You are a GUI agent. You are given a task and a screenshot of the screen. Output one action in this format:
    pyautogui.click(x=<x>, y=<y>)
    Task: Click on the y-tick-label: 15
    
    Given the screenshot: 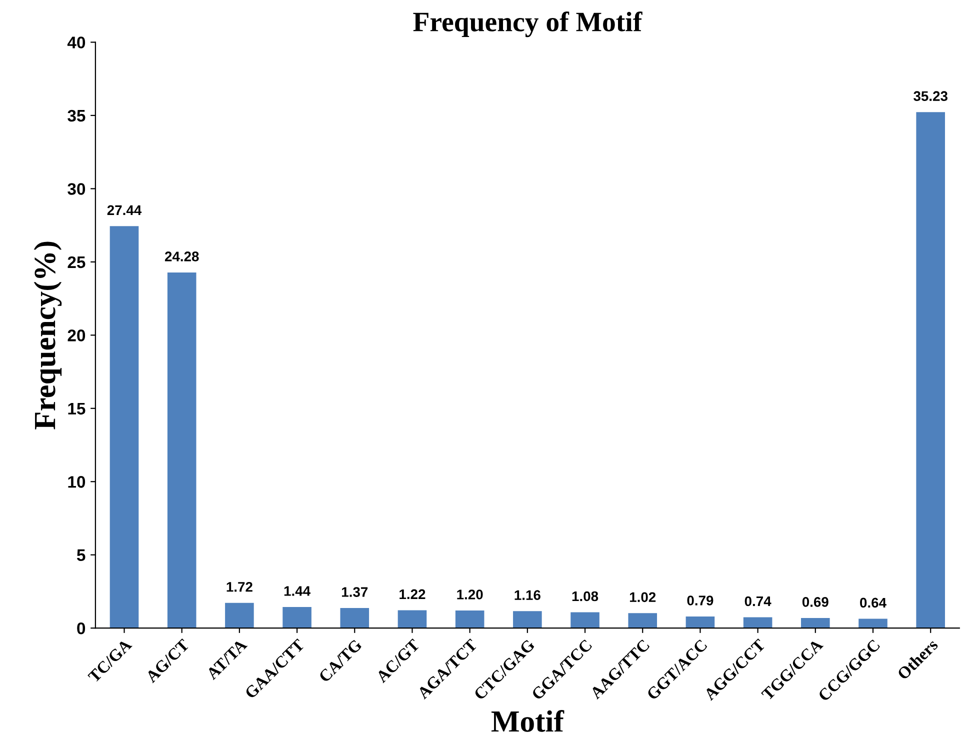 What is the action you would take?
    pyautogui.click(x=77, y=408)
    